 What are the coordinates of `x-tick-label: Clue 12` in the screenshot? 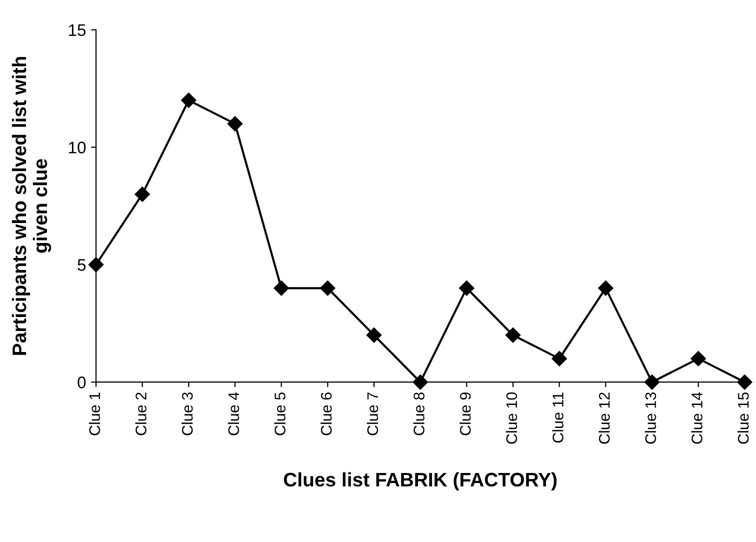 It's located at (604, 418).